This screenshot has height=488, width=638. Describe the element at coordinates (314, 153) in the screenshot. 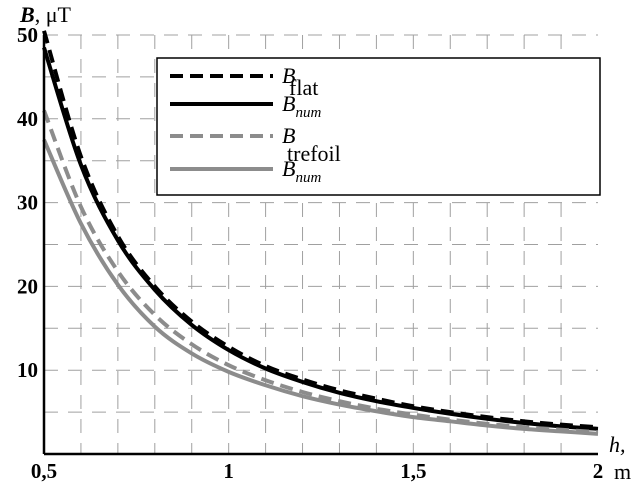

I see `legend-group-trefoil-label: trefoil` at that location.